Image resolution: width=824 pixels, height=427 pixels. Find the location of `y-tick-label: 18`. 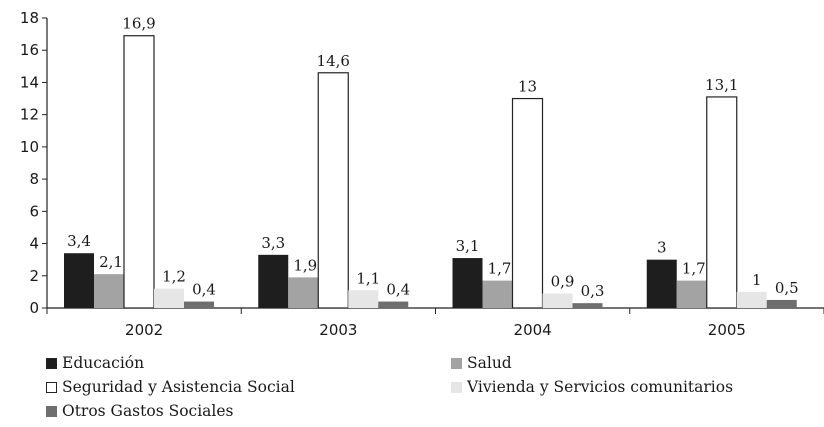

y-tick-label: 18 is located at coordinates (29, 18).